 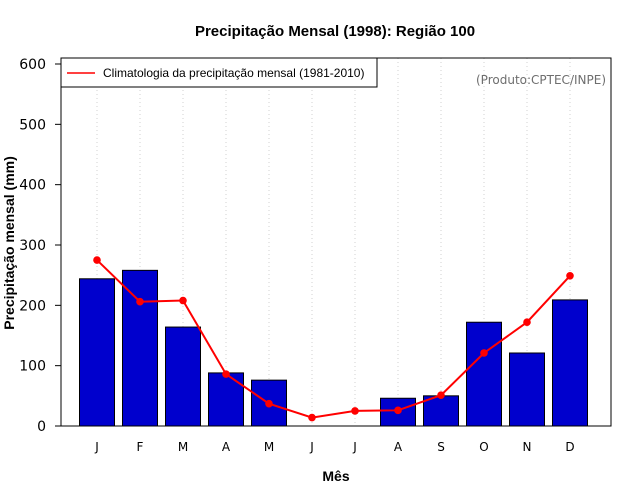 What do you see at coordinates (527, 447) in the screenshot?
I see `x-tick-label: N` at bounding box center [527, 447].